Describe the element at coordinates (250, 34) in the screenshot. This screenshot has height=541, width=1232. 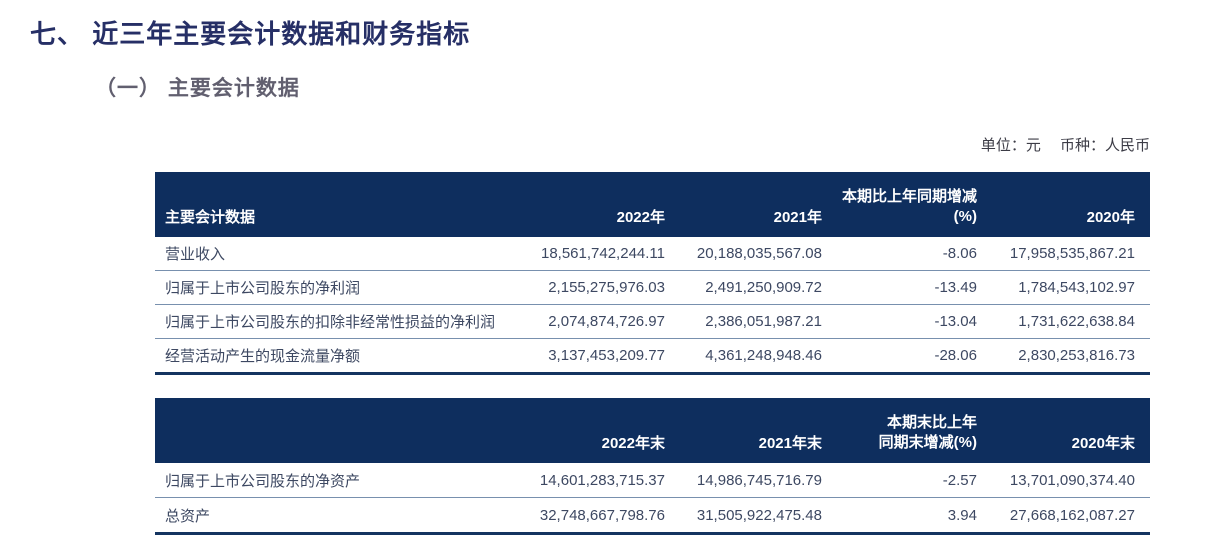
I see `section-title: 七、 近三年主要会计数据和财务指标` at that location.